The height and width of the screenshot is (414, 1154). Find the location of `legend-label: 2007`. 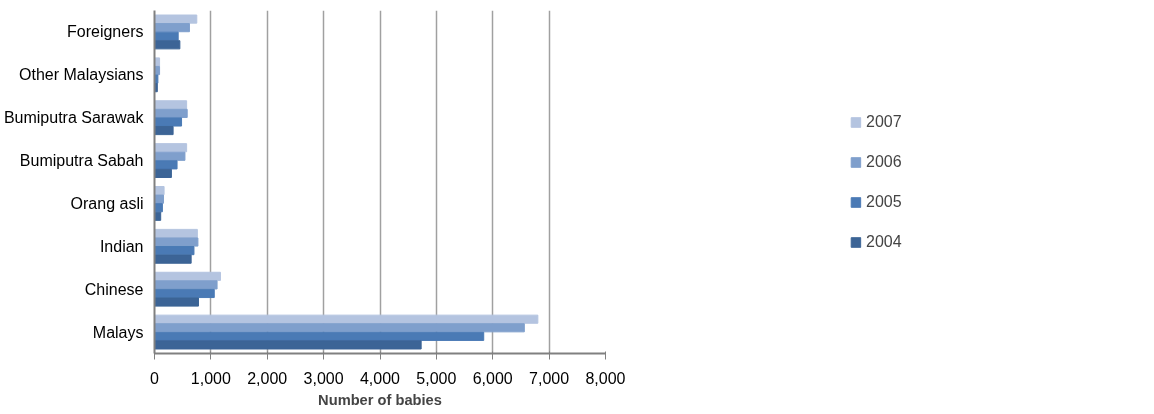

legend-label: 2007 is located at coordinates (884, 121).